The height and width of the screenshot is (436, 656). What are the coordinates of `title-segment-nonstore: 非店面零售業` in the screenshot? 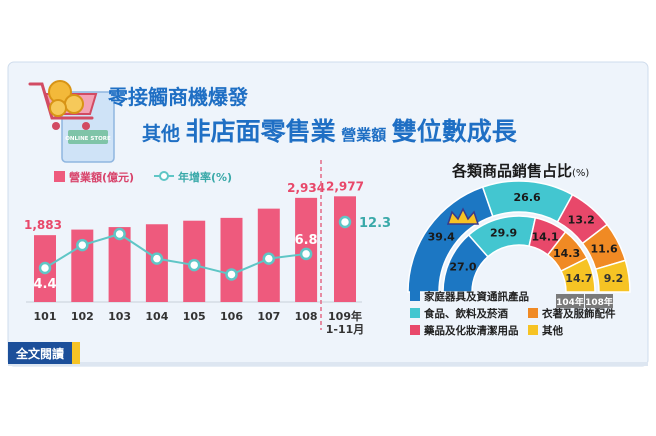 It's located at (261, 131).